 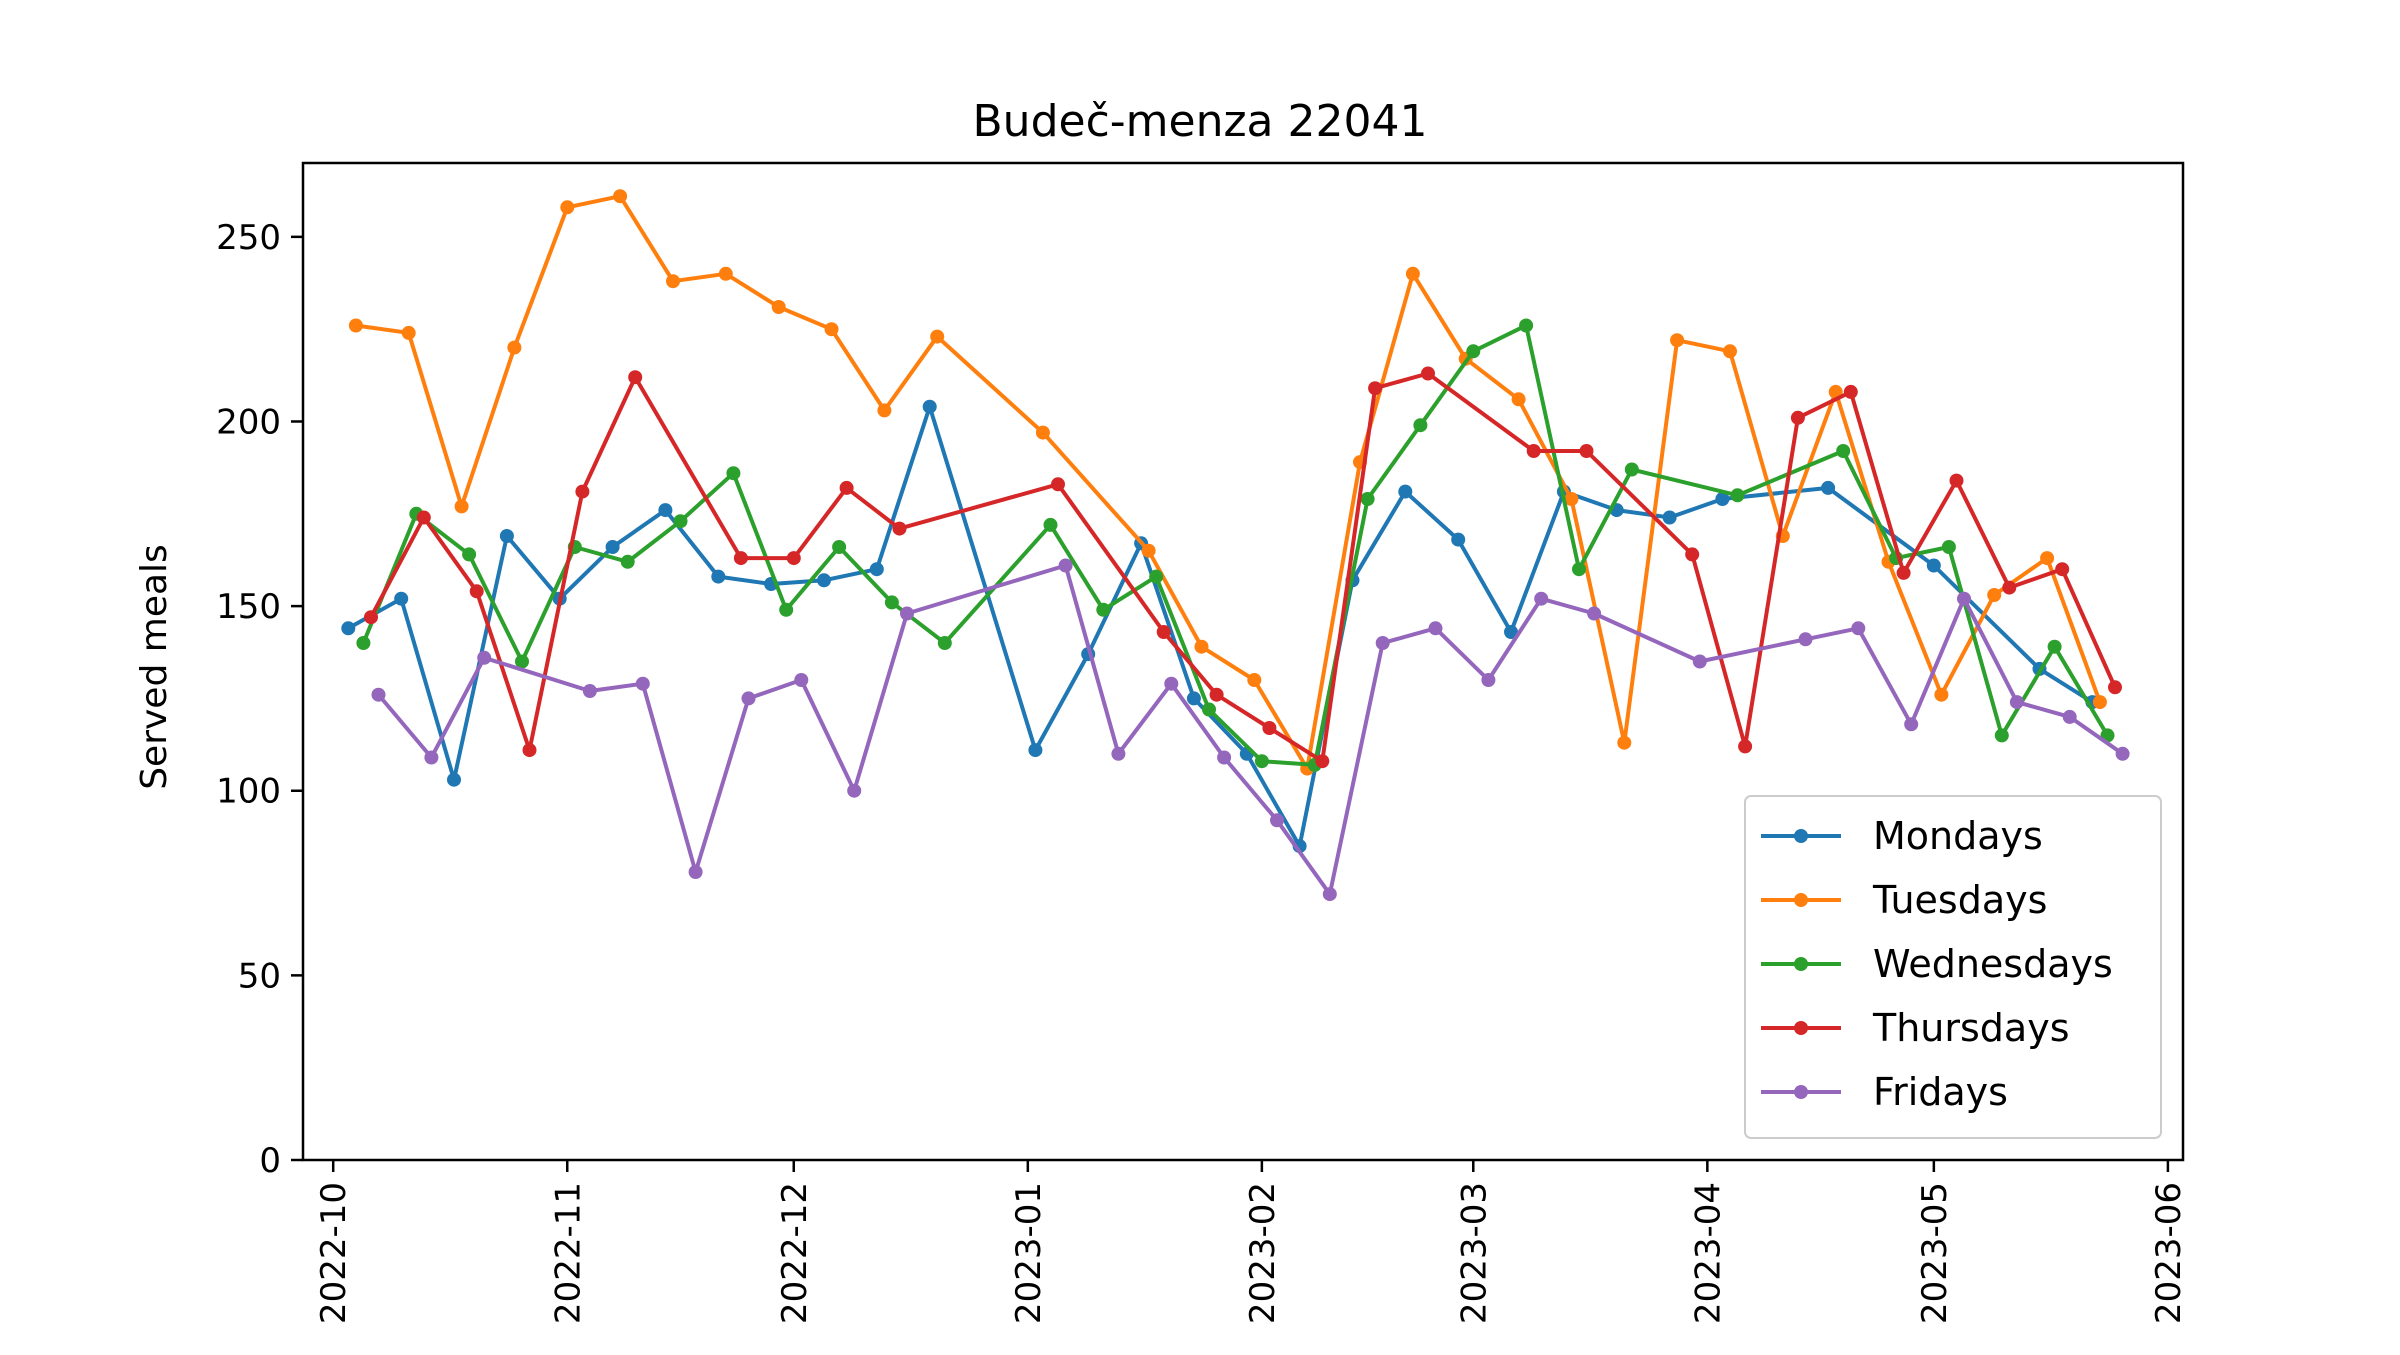 What do you see at coordinates (1029, 1253) in the screenshot?
I see `x-tick-label: 2023-01` at bounding box center [1029, 1253].